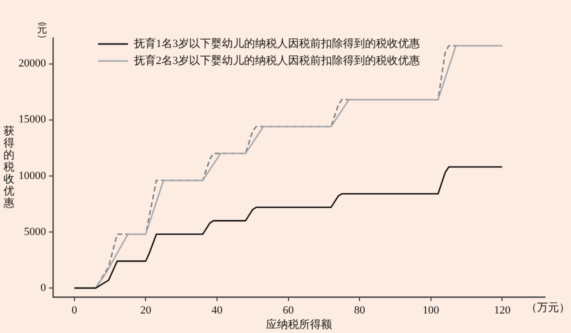 The width and height of the screenshot is (571, 333). Describe the element at coordinates (288, 310) in the screenshot. I see `x-tick-label: 60` at that location.